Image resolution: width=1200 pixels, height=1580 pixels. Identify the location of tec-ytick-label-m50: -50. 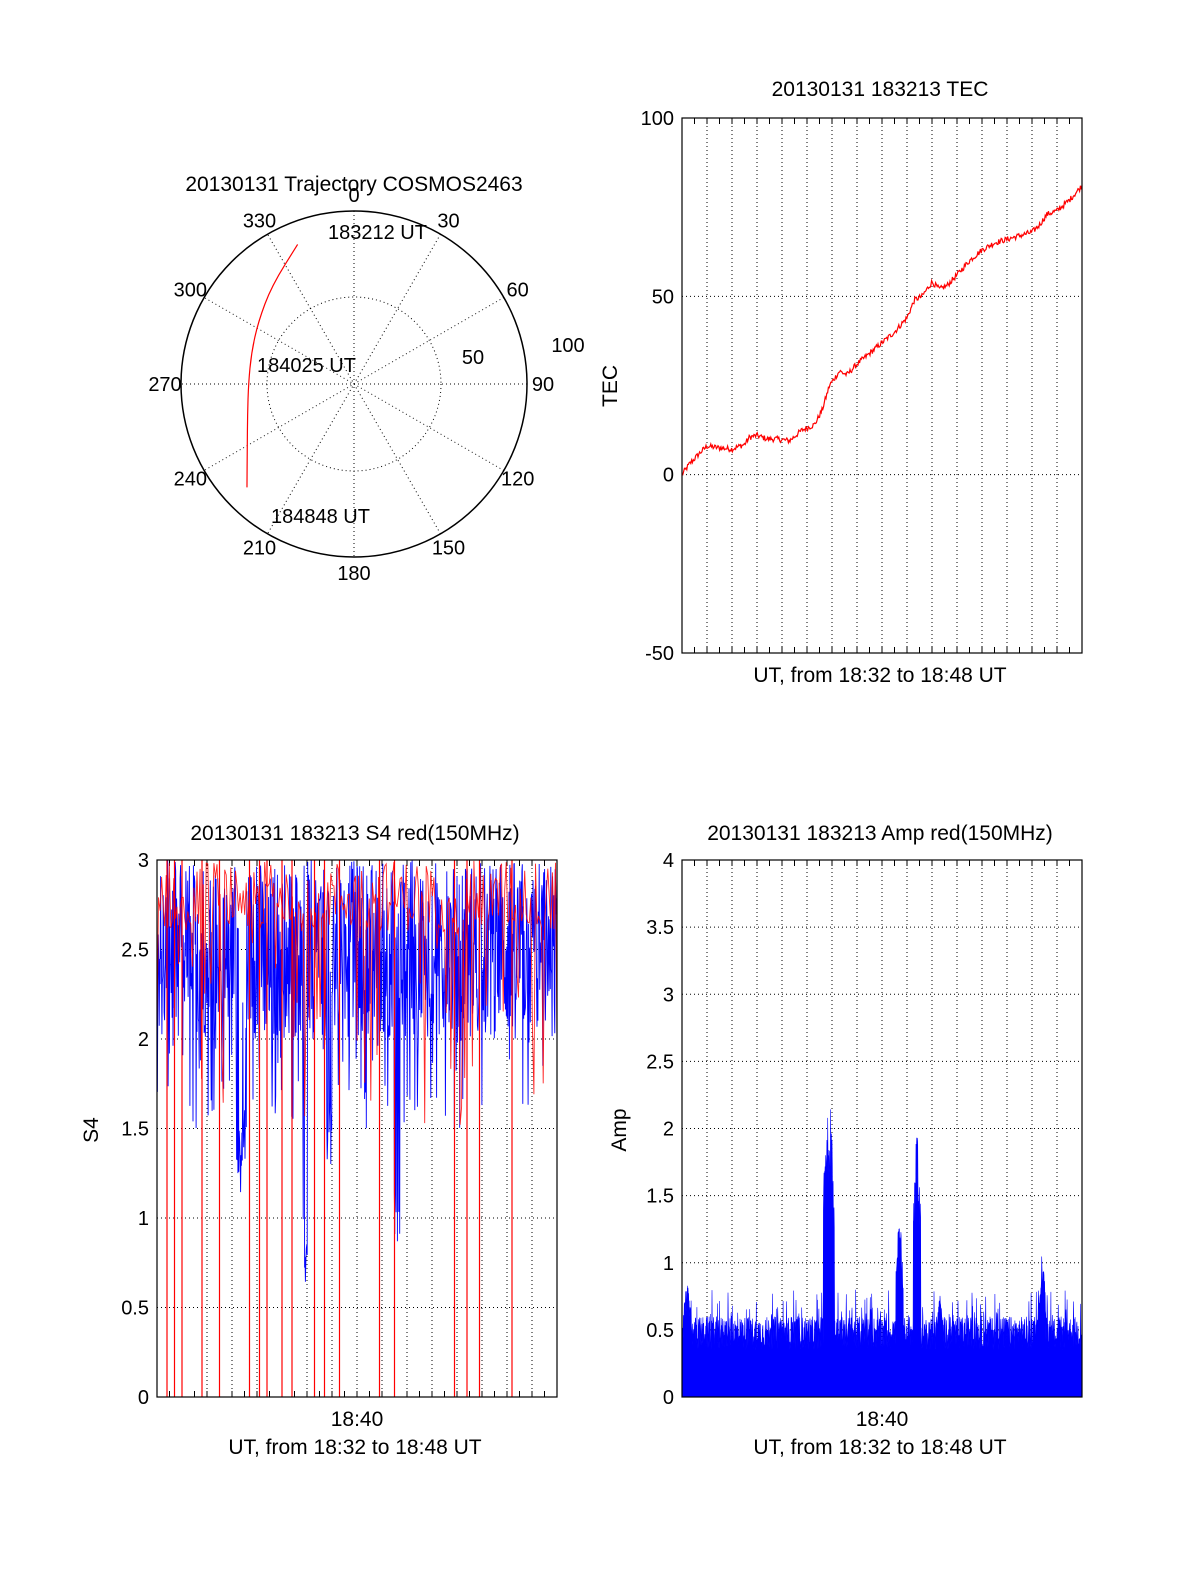
(659, 654).